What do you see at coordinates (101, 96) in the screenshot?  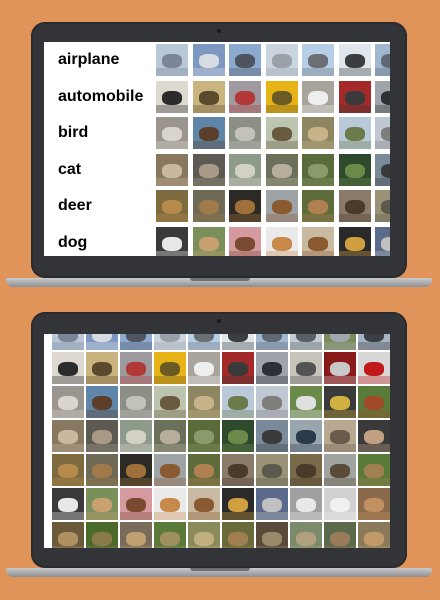 I see `class-label-automobile: automobile` at bounding box center [101, 96].